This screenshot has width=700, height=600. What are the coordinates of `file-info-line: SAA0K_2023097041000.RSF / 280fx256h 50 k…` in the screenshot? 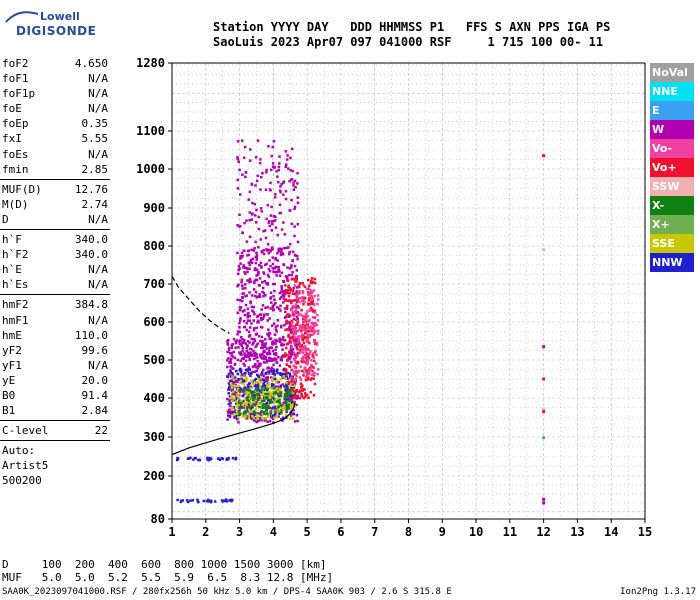 It's located at (227, 592).